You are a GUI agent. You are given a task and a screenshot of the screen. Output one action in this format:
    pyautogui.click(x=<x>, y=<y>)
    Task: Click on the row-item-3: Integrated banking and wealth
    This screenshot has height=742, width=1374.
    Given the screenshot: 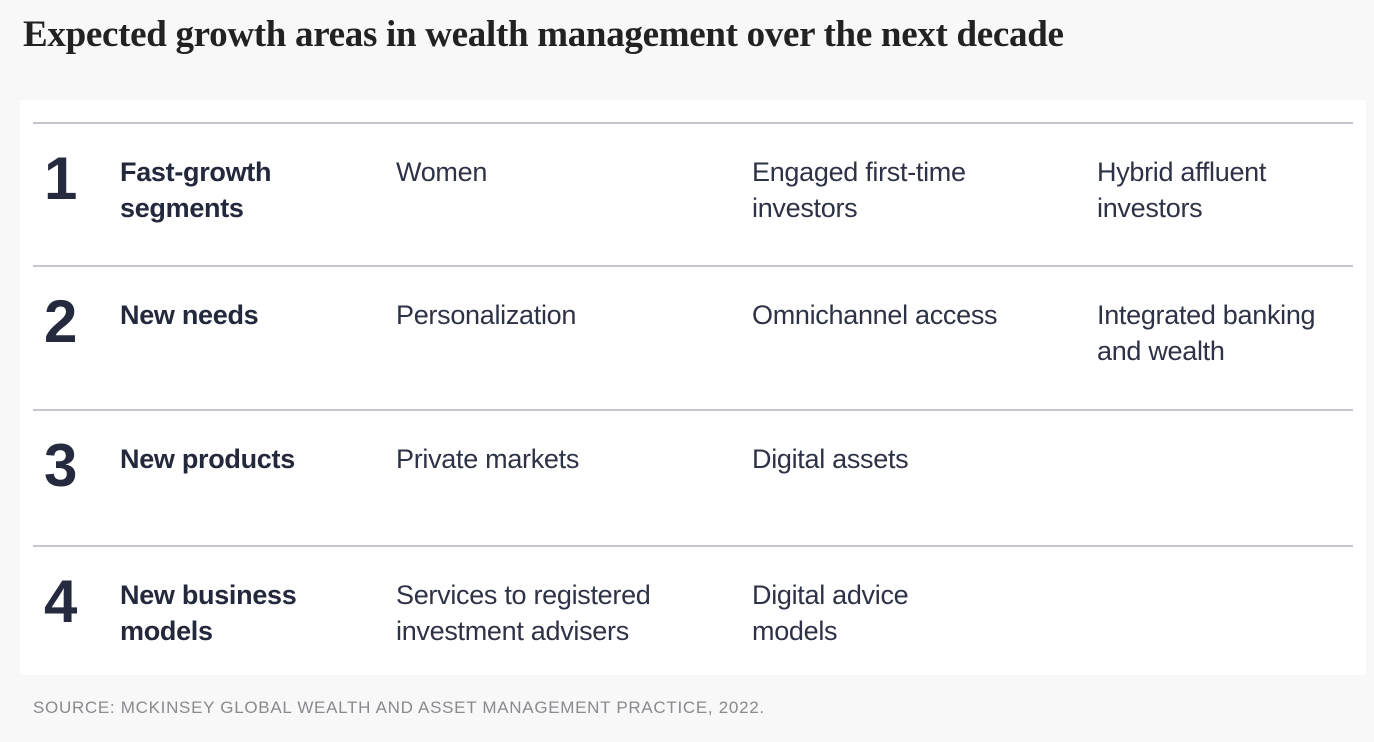 What is the action you would take?
    pyautogui.click(x=1206, y=333)
    